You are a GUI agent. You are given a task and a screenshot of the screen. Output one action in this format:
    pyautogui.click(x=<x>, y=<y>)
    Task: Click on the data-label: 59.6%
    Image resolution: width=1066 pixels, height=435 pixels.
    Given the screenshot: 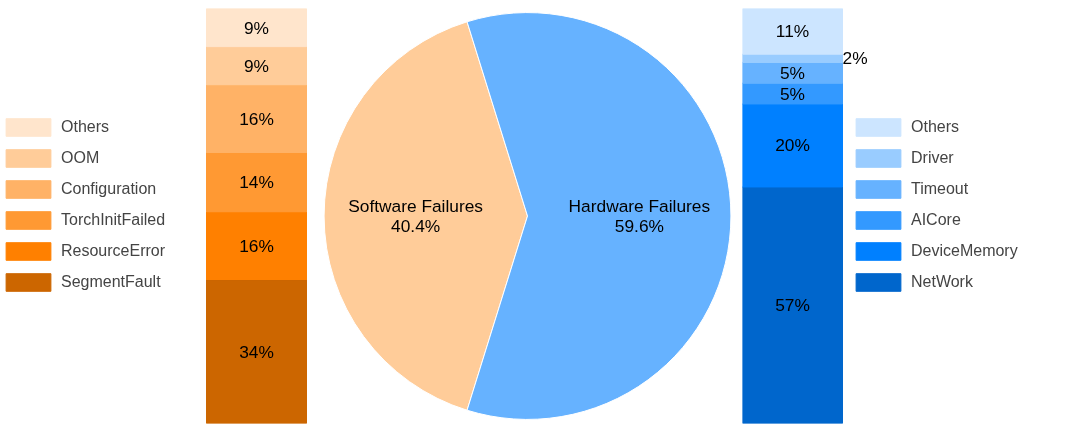 What is the action you would take?
    pyautogui.click(x=639, y=226)
    